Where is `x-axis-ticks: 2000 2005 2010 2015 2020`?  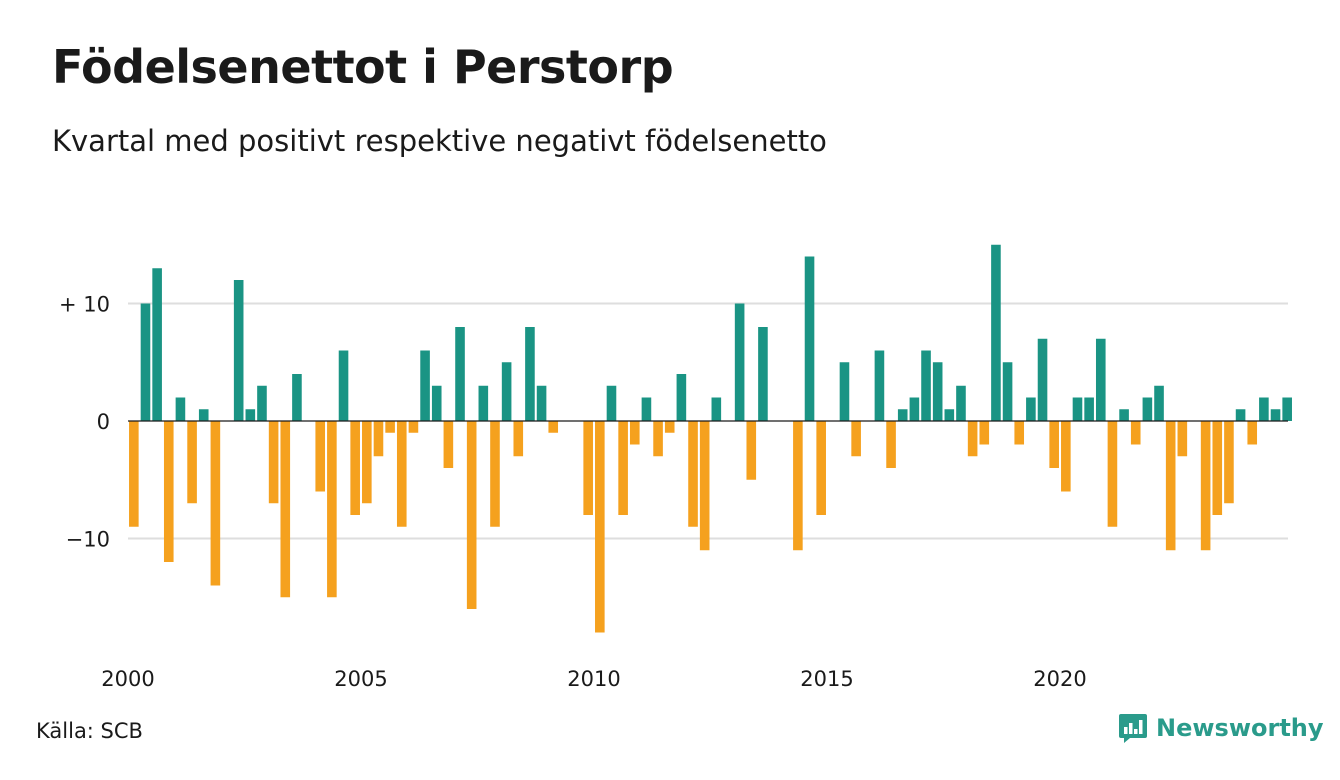 x-axis-ticks: 2000 2005 2010 2015 2020 is located at coordinates (593, 679).